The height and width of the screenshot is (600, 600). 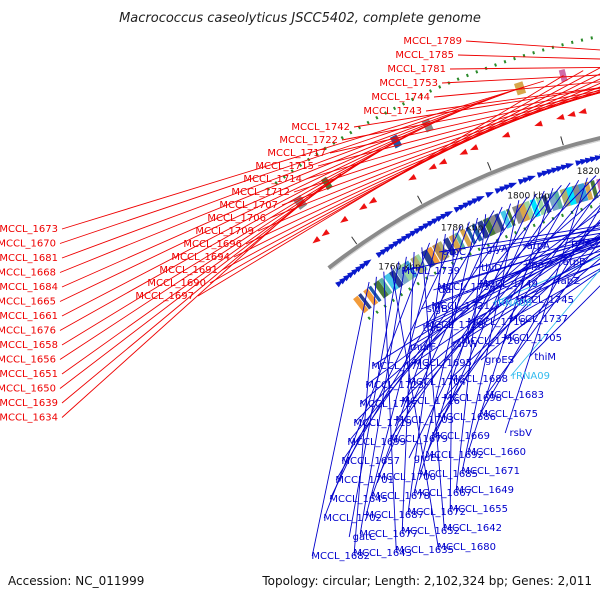 What do you see at coordinates (212, 244) in the screenshot?
I see `gene-label: MCCL_1696` at bounding box center [212, 244].